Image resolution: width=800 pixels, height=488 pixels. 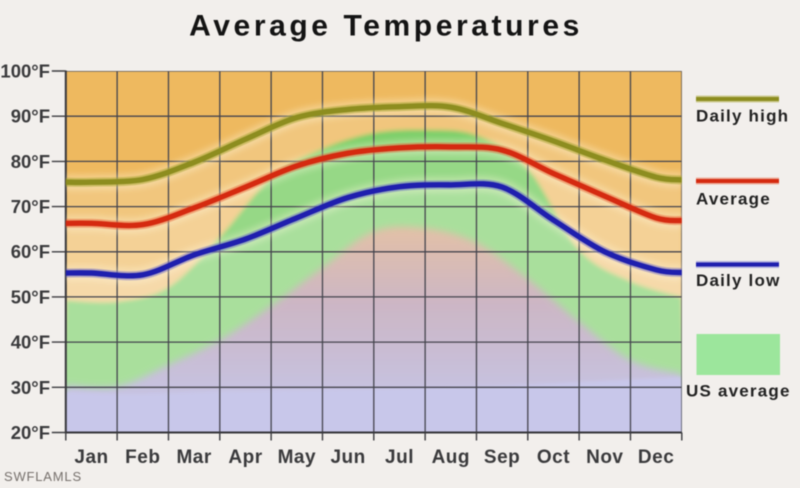 I want to click on svg-text: Average Temperatures, so click(x=386, y=26).